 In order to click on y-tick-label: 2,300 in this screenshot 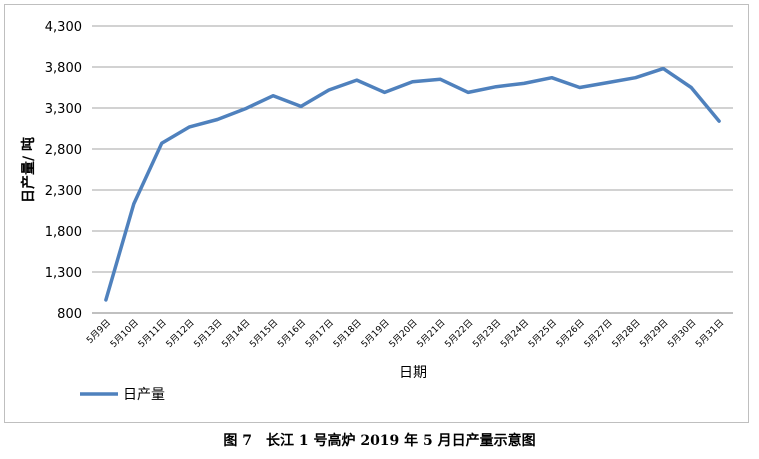, I will do `click(63, 191)`.